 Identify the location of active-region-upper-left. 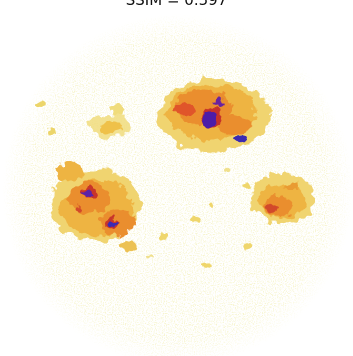
(108, 121).